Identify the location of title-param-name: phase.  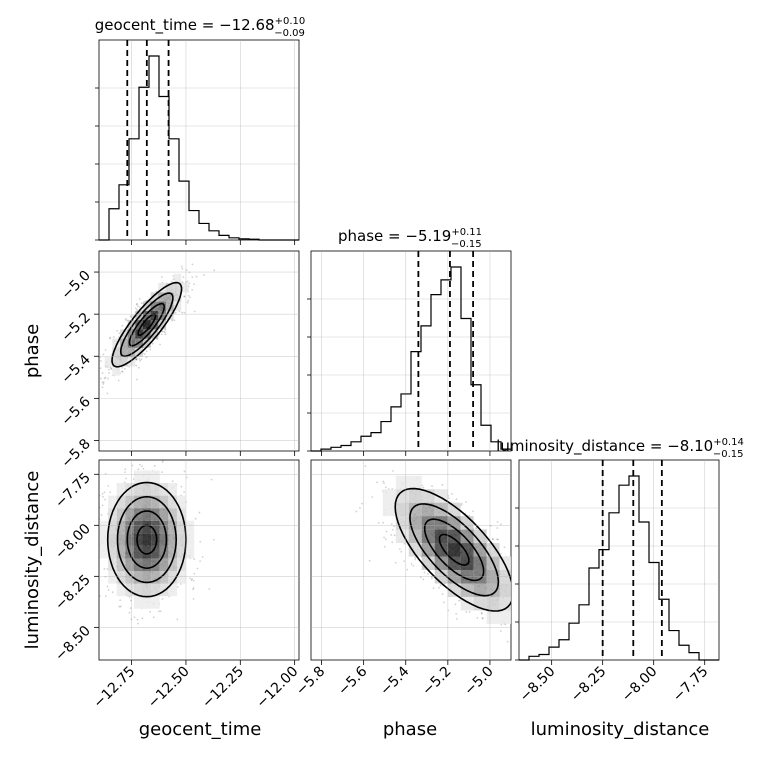
(360, 236).